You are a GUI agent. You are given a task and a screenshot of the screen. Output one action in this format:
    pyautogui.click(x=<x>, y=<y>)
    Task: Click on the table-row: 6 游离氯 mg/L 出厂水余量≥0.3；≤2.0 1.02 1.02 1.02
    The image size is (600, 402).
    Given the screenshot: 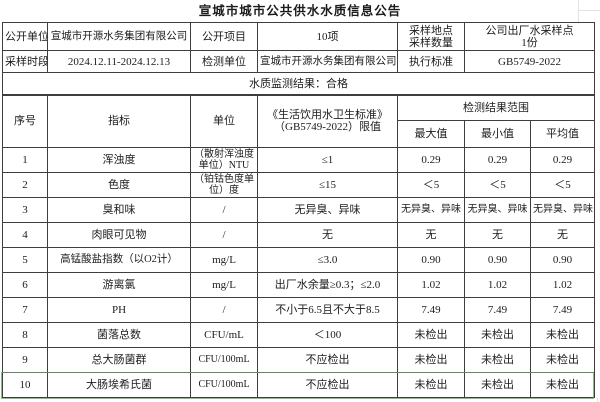 What is the action you would take?
    pyautogui.click(x=299, y=285)
    